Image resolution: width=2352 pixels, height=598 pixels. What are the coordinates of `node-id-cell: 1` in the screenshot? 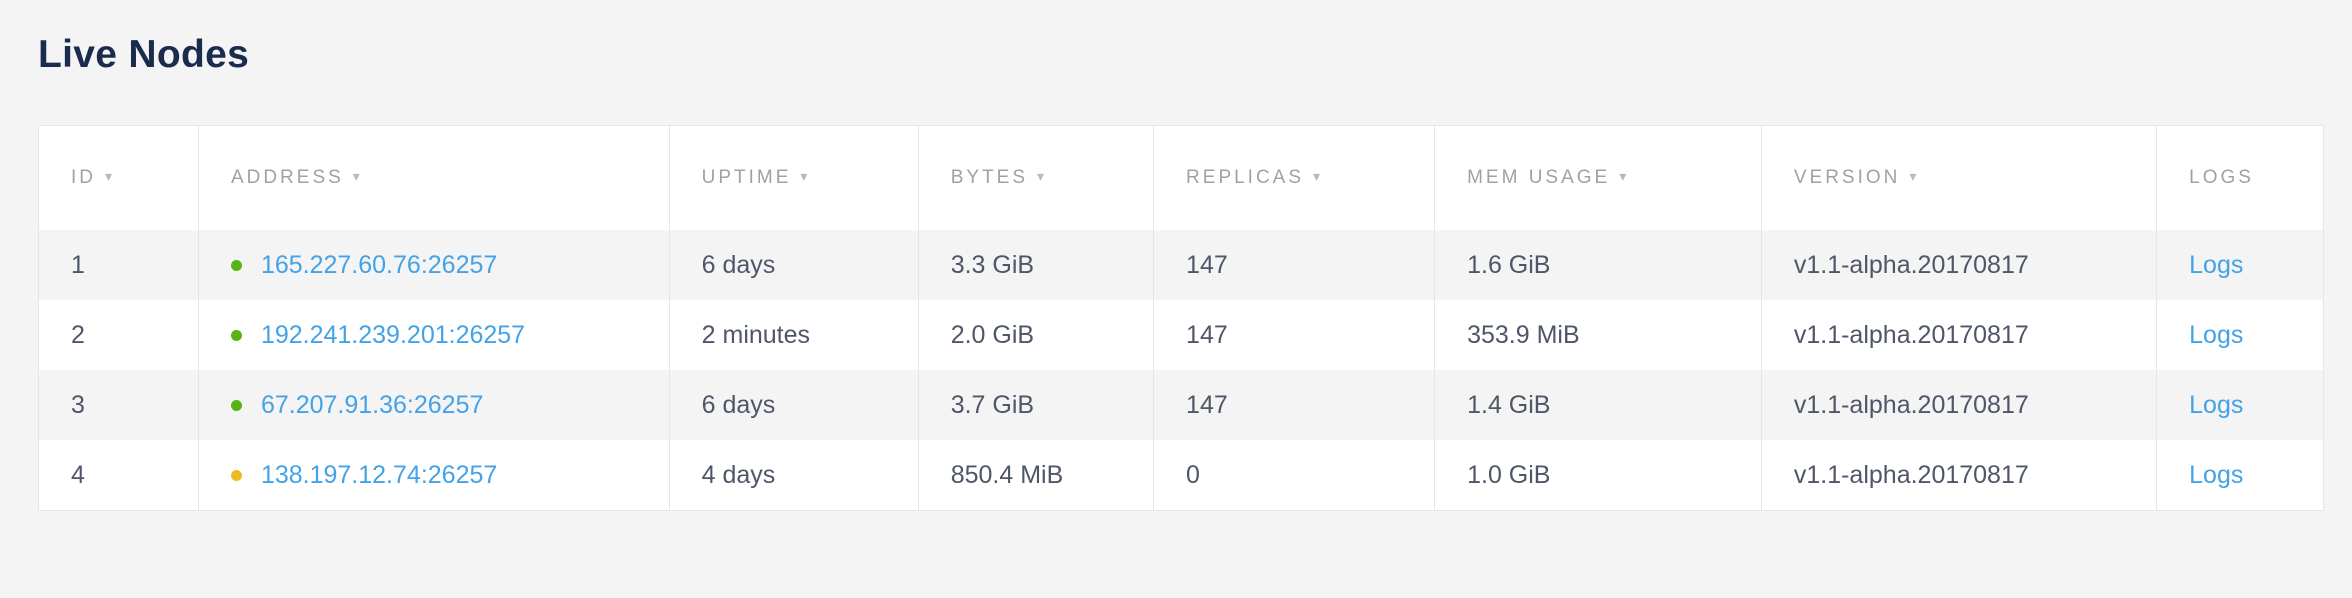 It's located at (78, 264).